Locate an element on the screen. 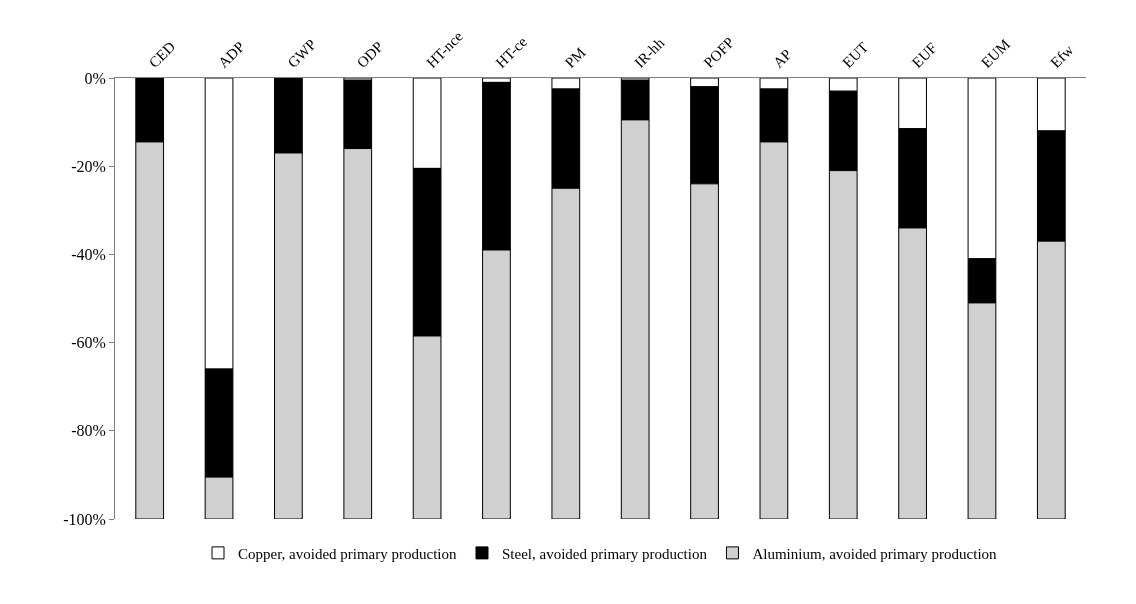  y-tick-label: -60% is located at coordinates (88, 343).